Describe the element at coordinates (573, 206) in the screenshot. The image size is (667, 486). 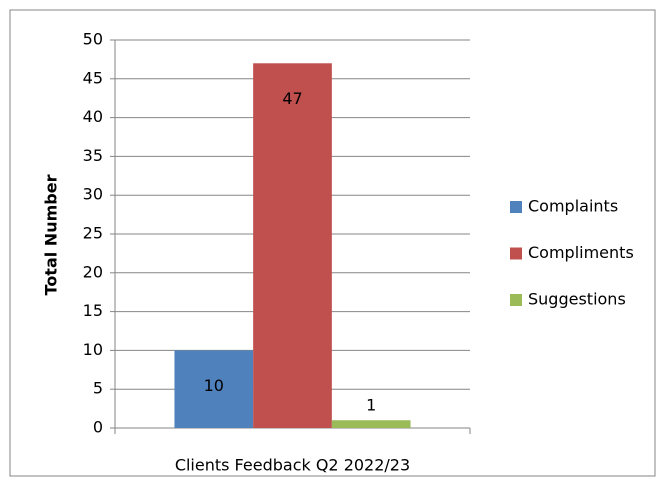
I see `legend-label: Complaints` at that location.